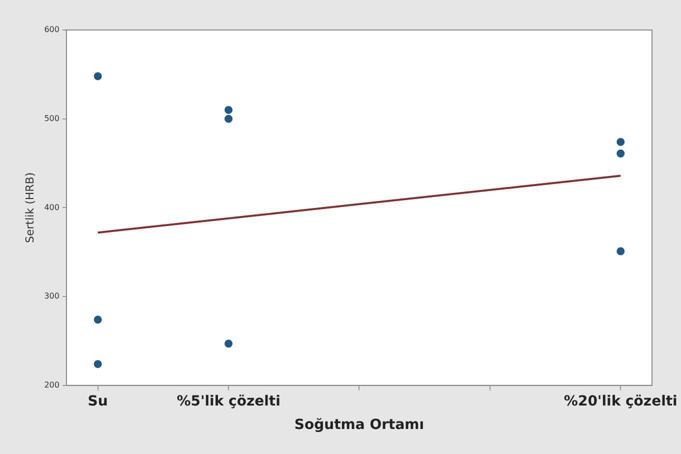 The width and height of the screenshot is (681, 454). Describe the element at coordinates (52, 296) in the screenshot. I see `y-tick-label: 300` at that location.